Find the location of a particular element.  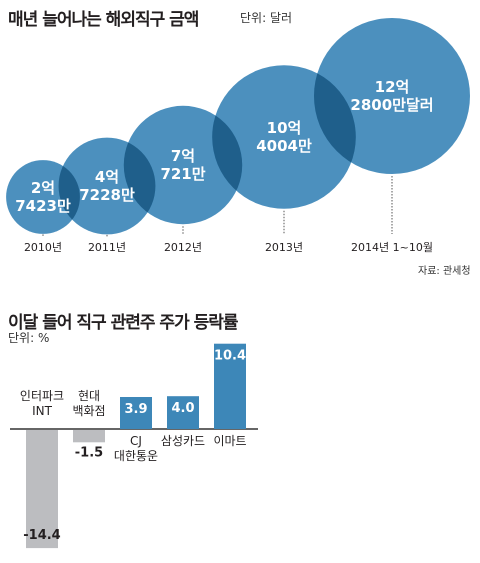

bubble-value-line-1-1: 7228만 is located at coordinates (107, 195).